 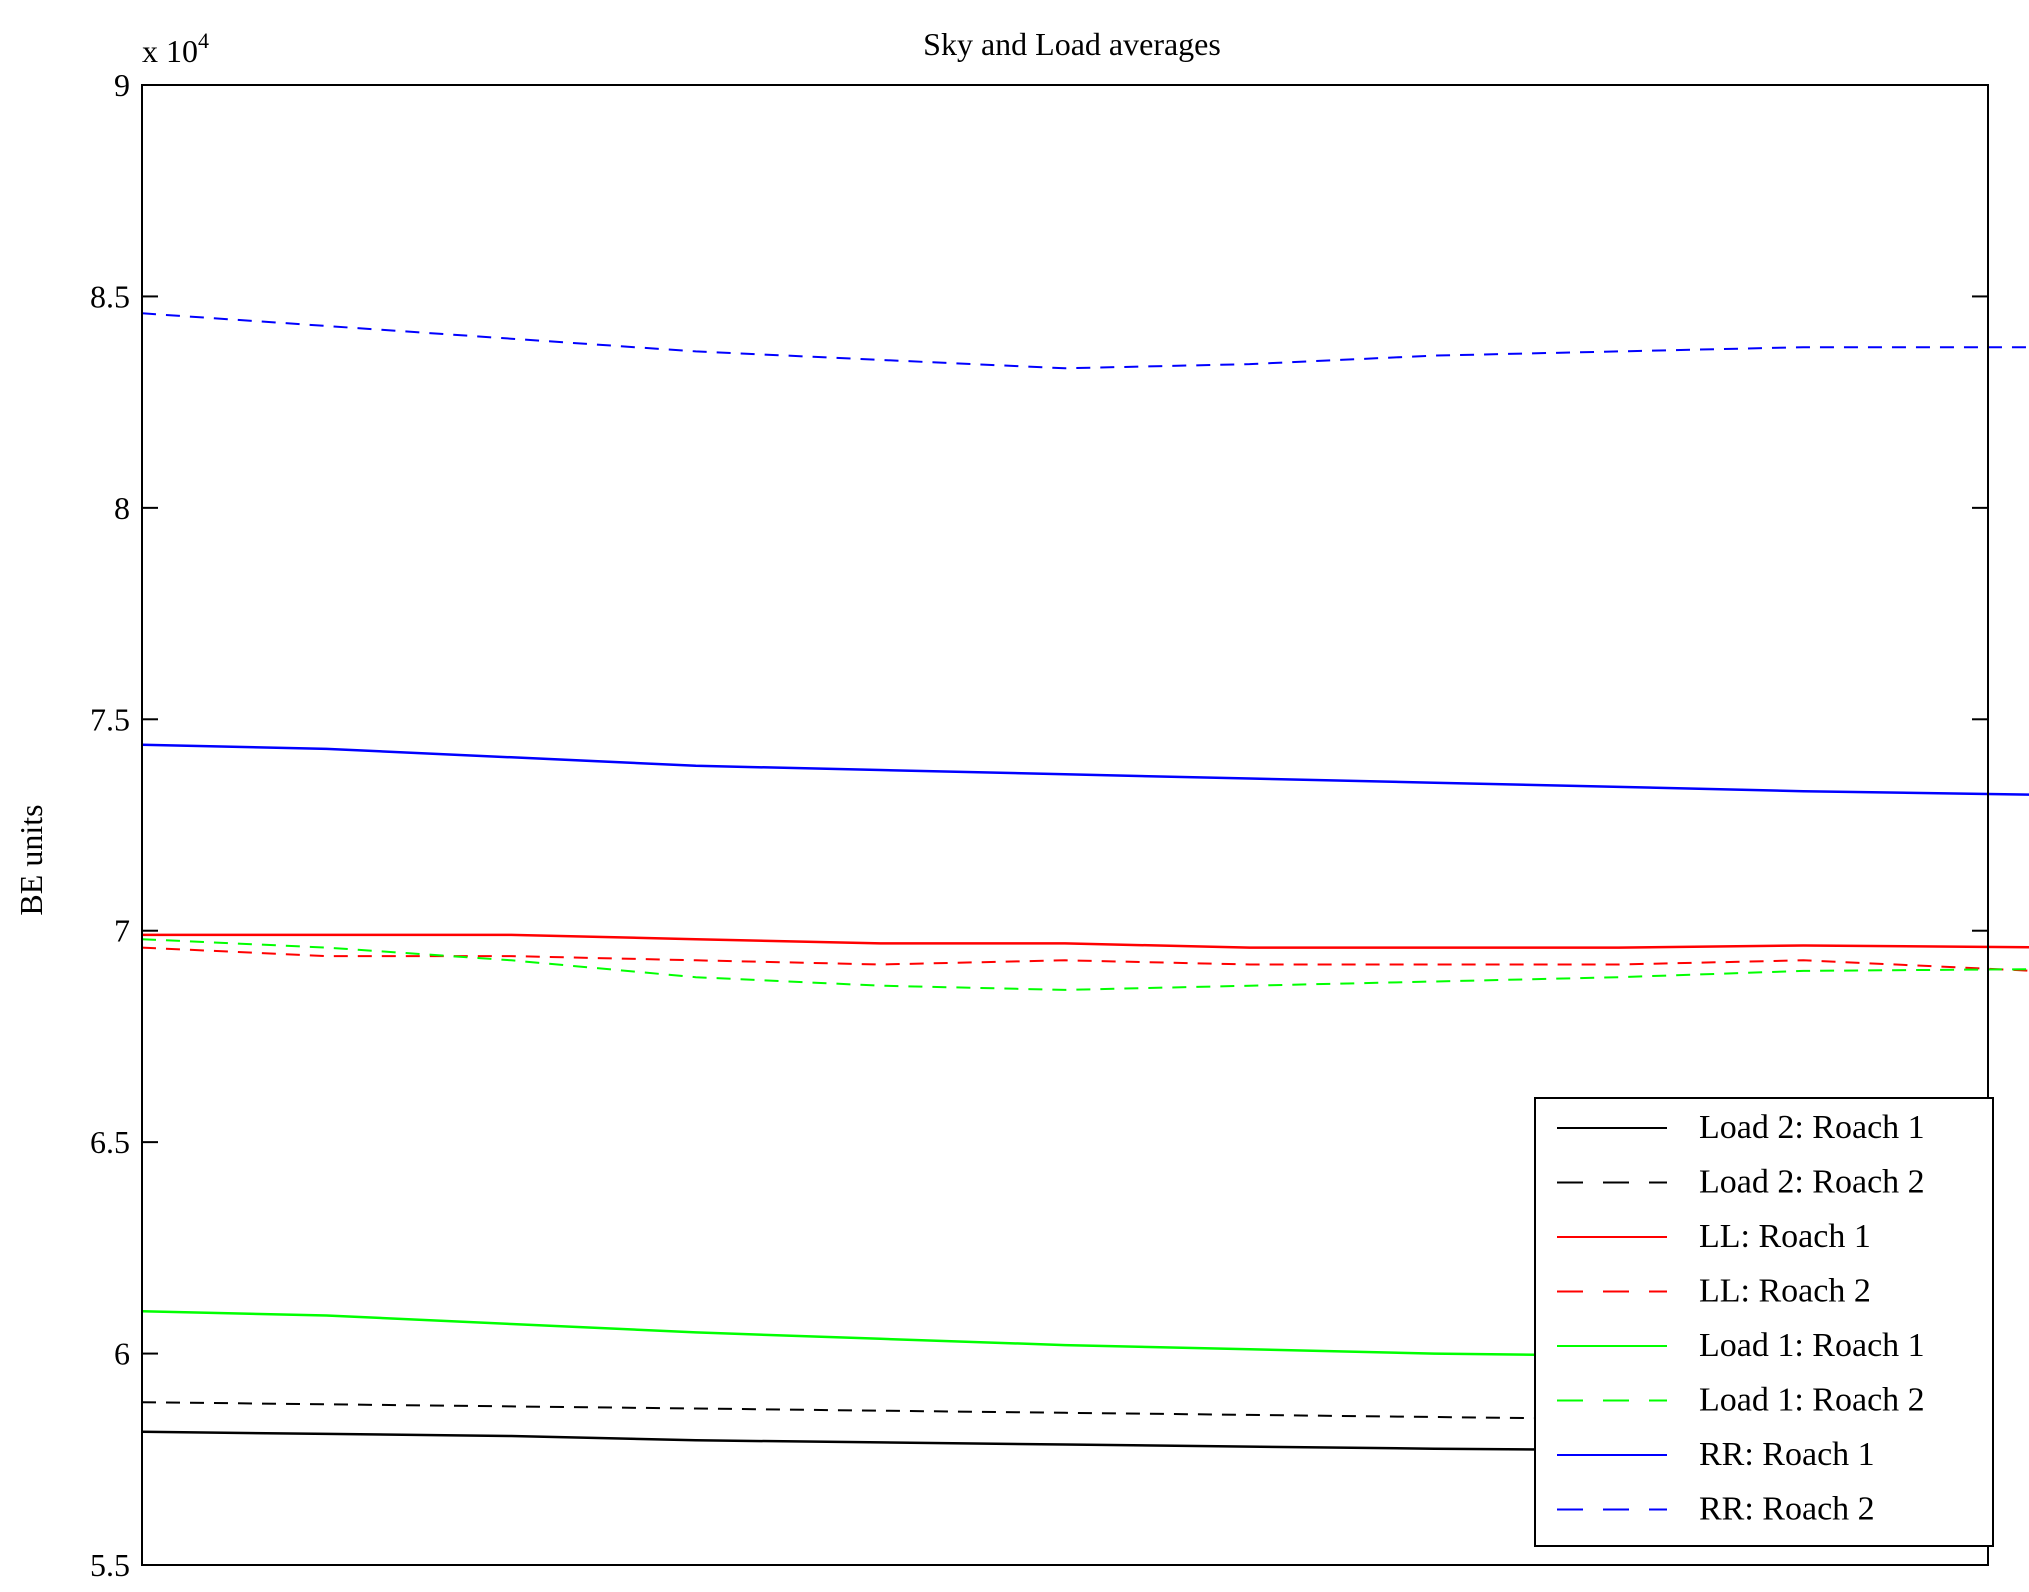 I want to click on y-axis-exponent: x 104, so click(x=175, y=48).